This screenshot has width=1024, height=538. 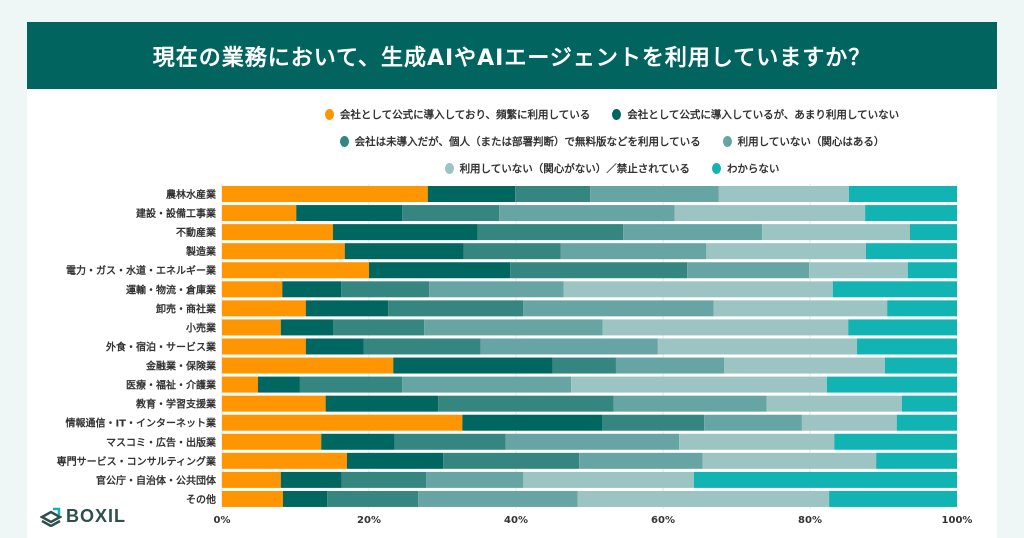 What do you see at coordinates (161, 442) in the screenshot?
I see `category-label: マスコミ・広告・出版業` at bounding box center [161, 442].